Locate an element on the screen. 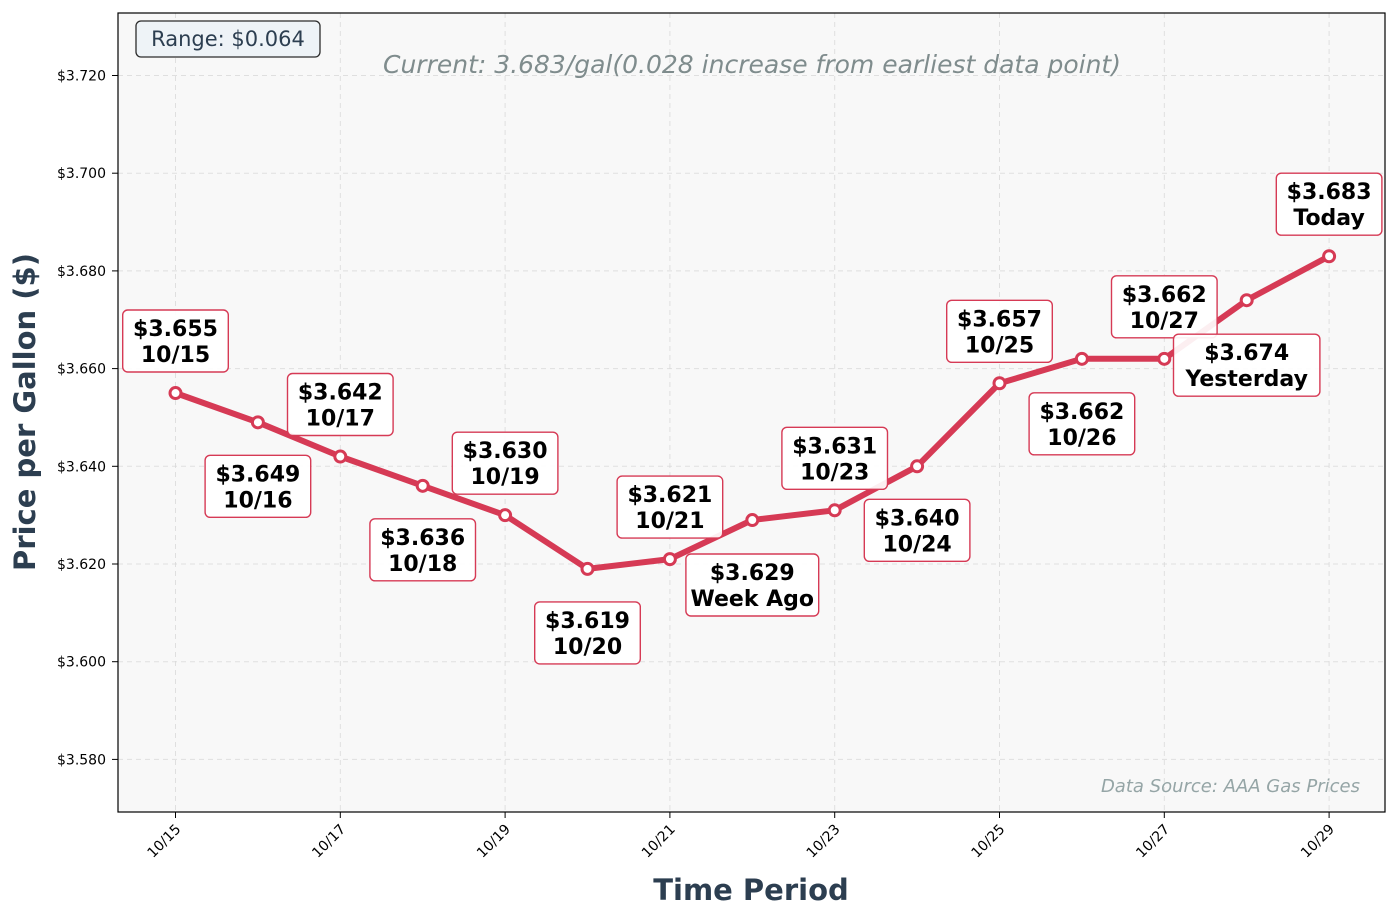 The height and width of the screenshot is (918, 1397). data-label-value: $3.649 is located at coordinates (257, 474).